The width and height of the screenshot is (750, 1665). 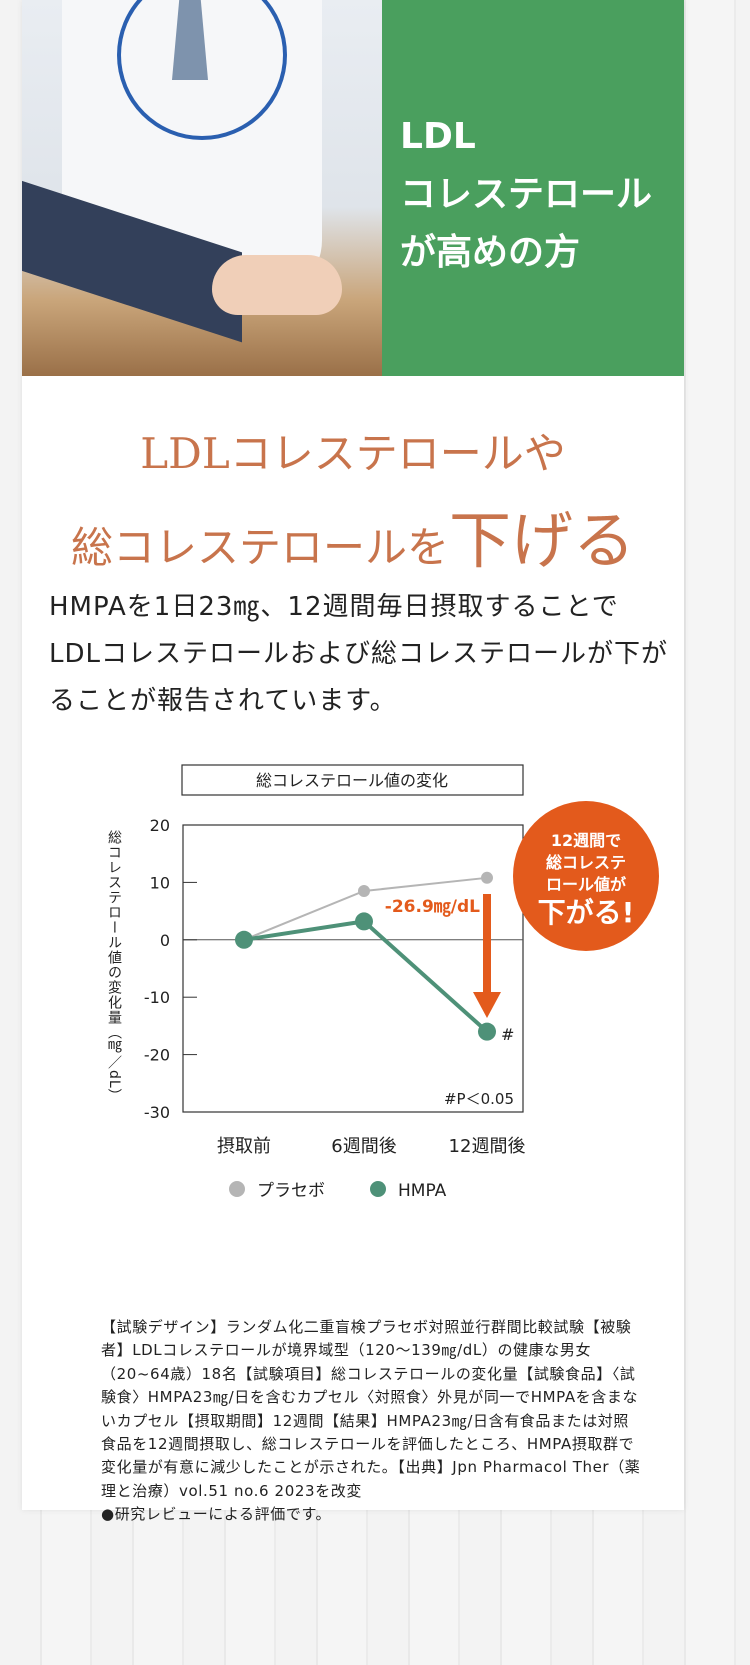 I want to click on badge-line: 下がる!, so click(x=586, y=912).